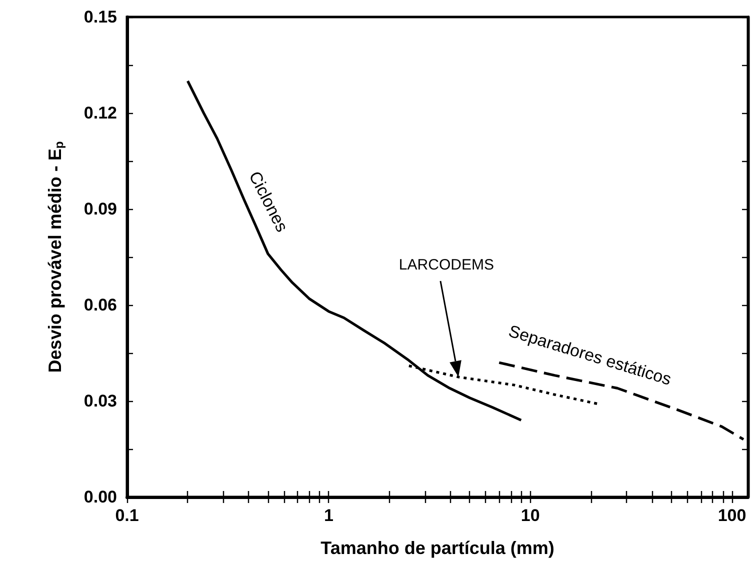 The height and width of the screenshot is (571, 755). What do you see at coordinates (732, 515) in the screenshot?
I see `x-tick-label: 100` at bounding box center [732, 515].